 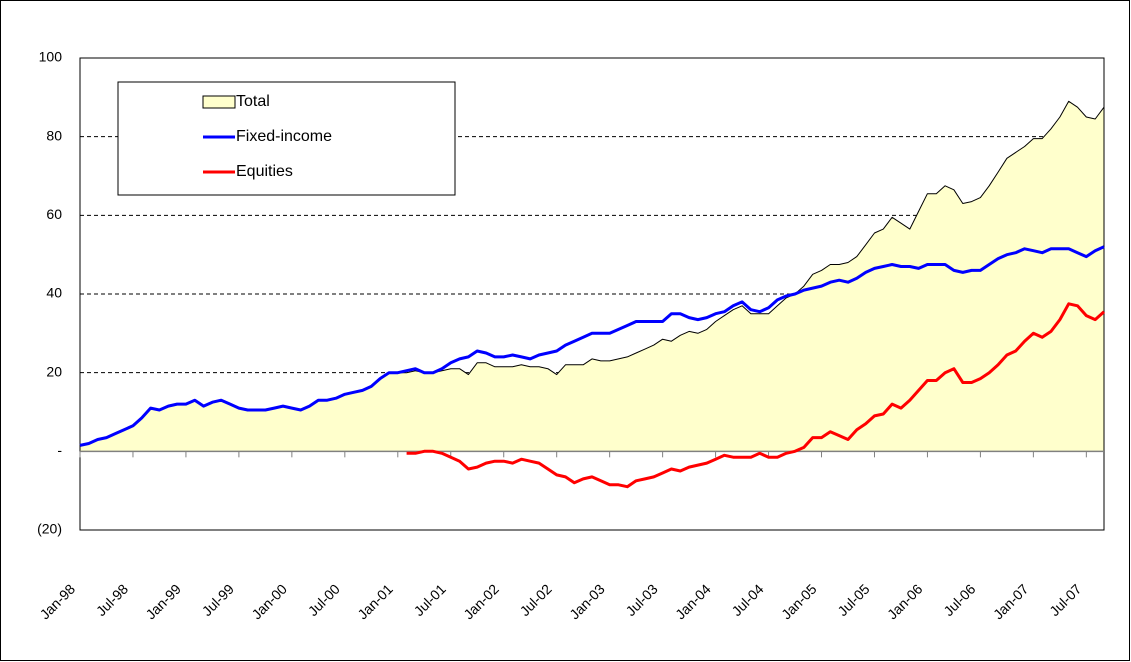 What do you see at coordinates (54, 293) in the screenshot?
I see `y-tick-label: 40` at bounding box center [54, 293].